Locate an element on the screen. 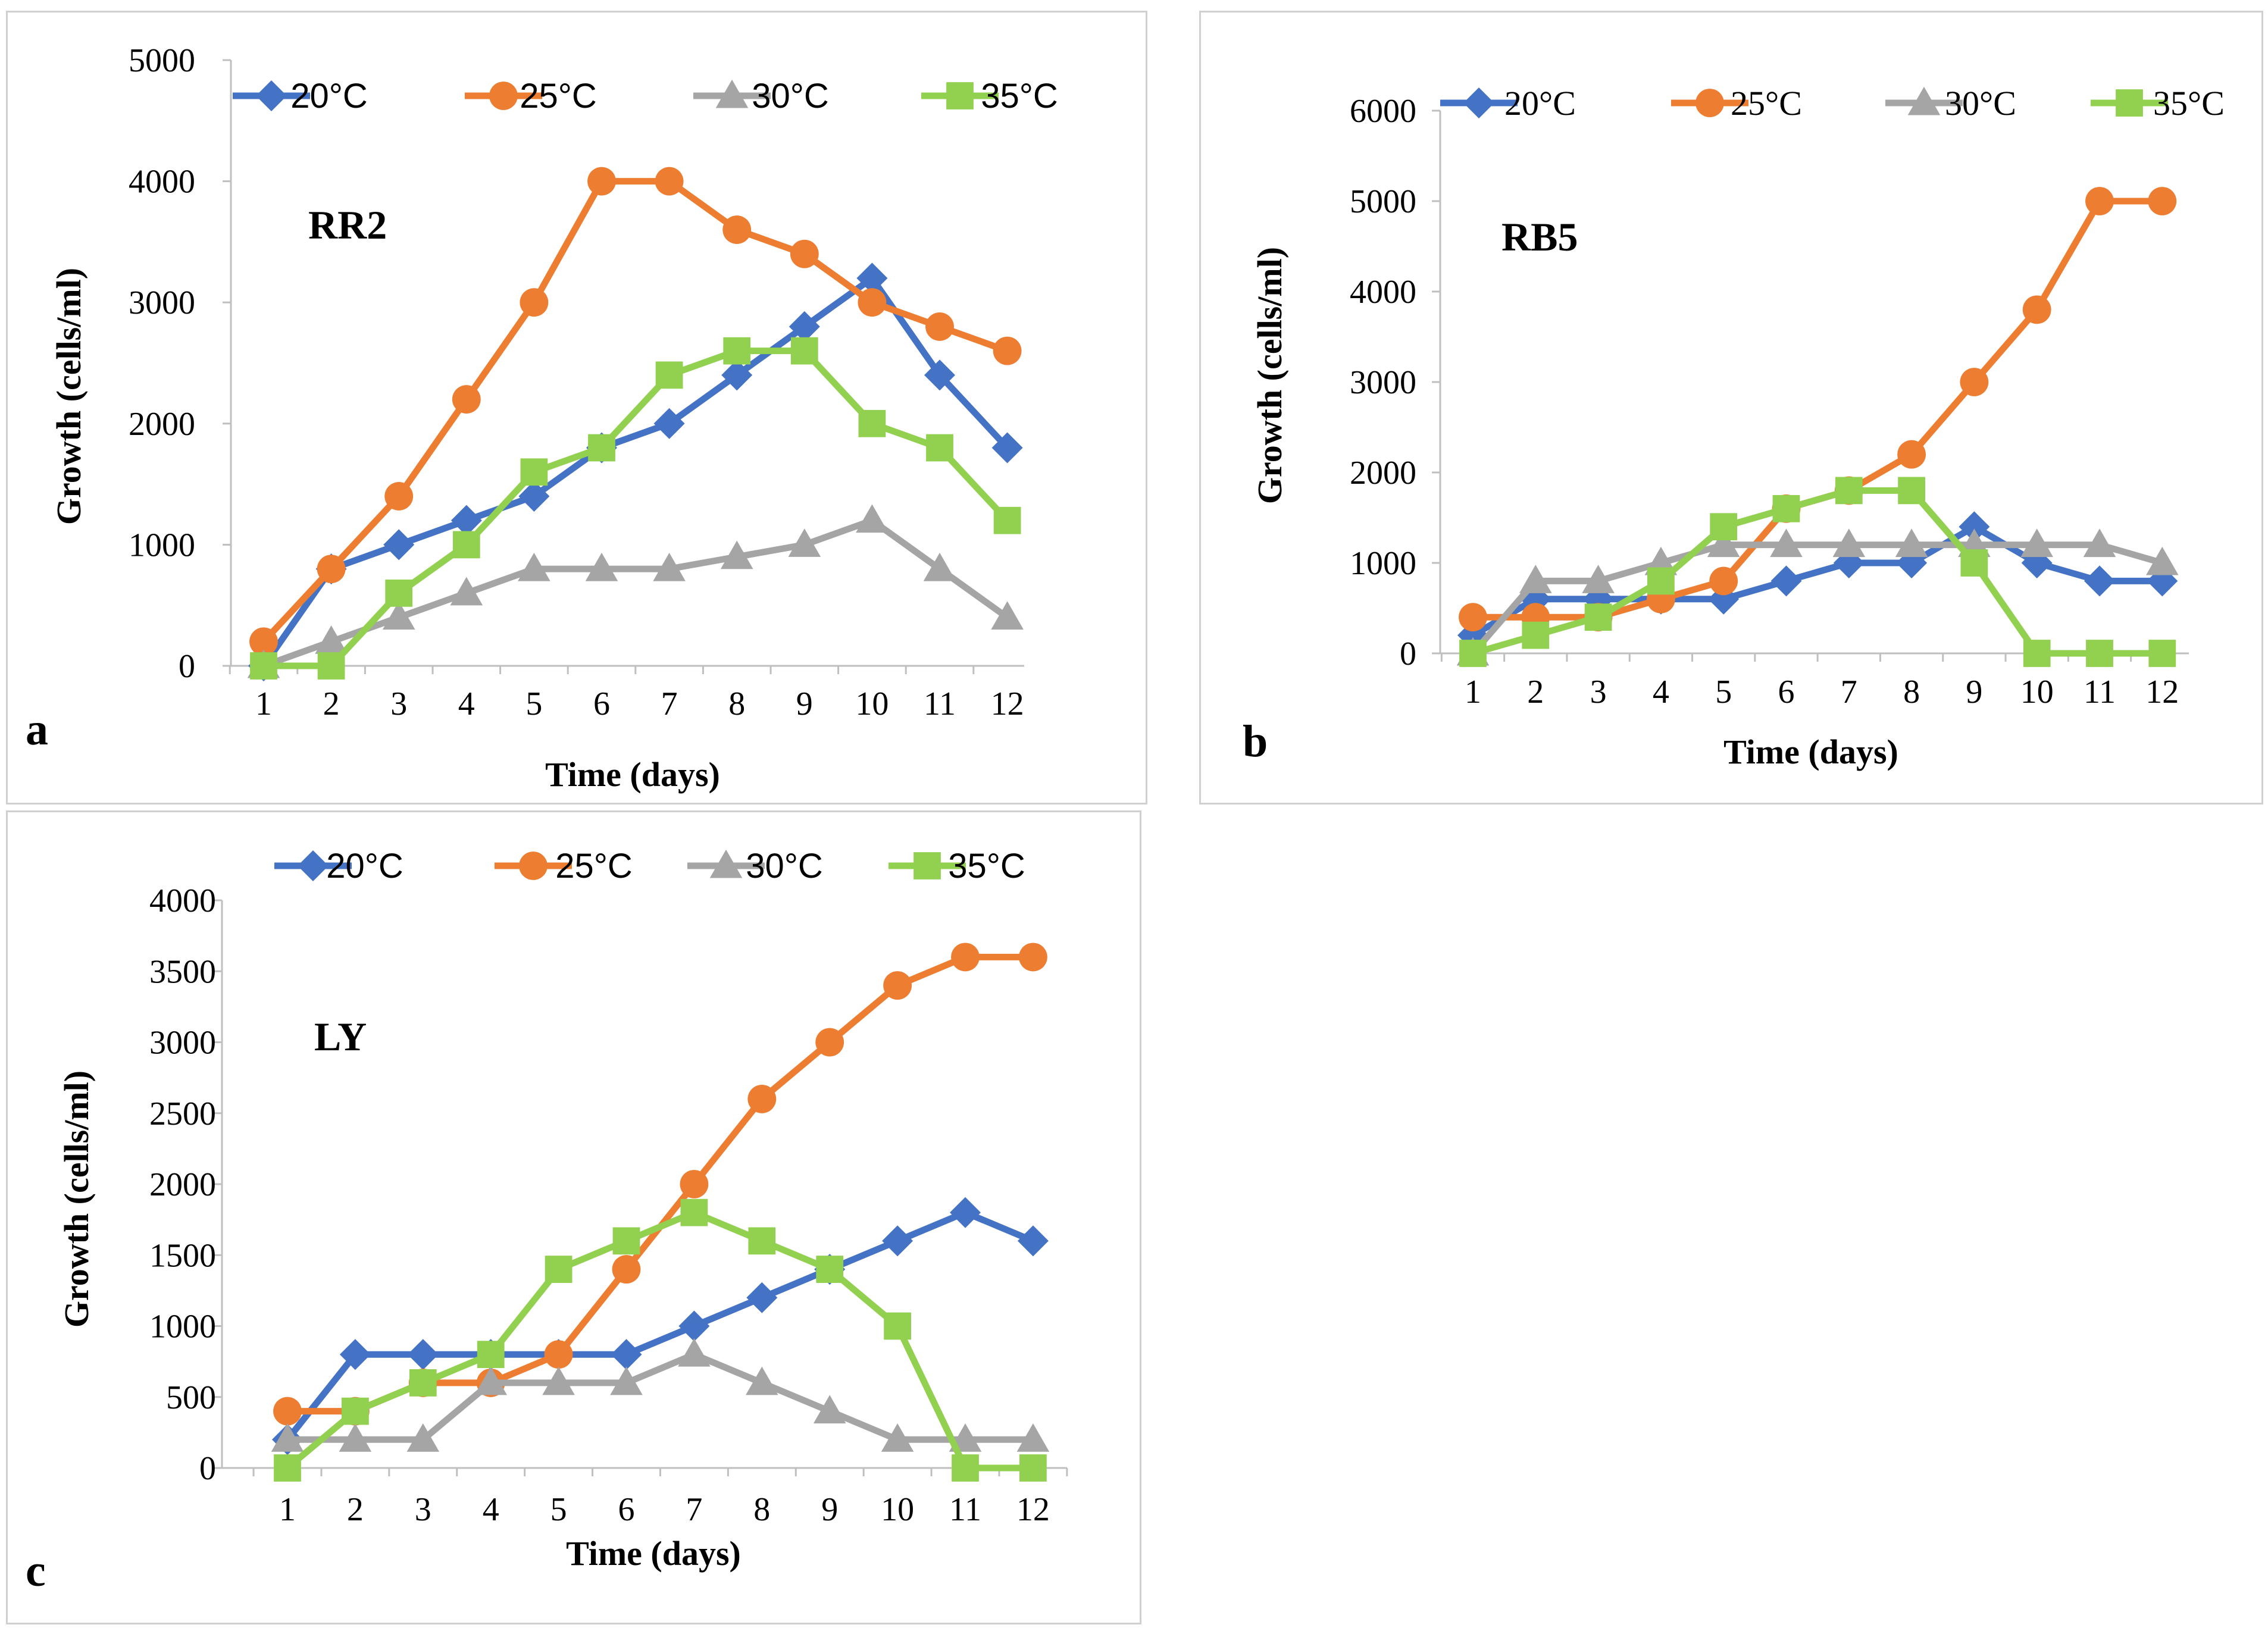 Image resolution: width=2268 pixels, height=1634 pixels. chart-title: RB5 is located at coordinates (1539, 236).